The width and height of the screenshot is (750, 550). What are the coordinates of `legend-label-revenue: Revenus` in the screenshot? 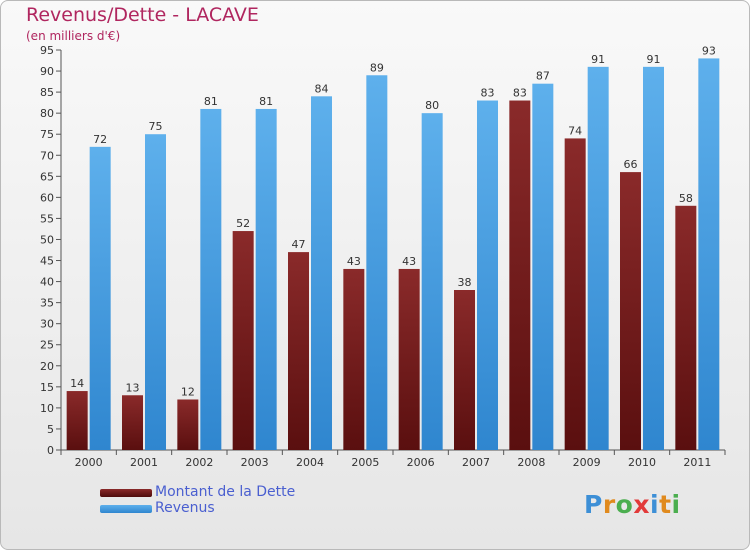 It's located at (185, 508).